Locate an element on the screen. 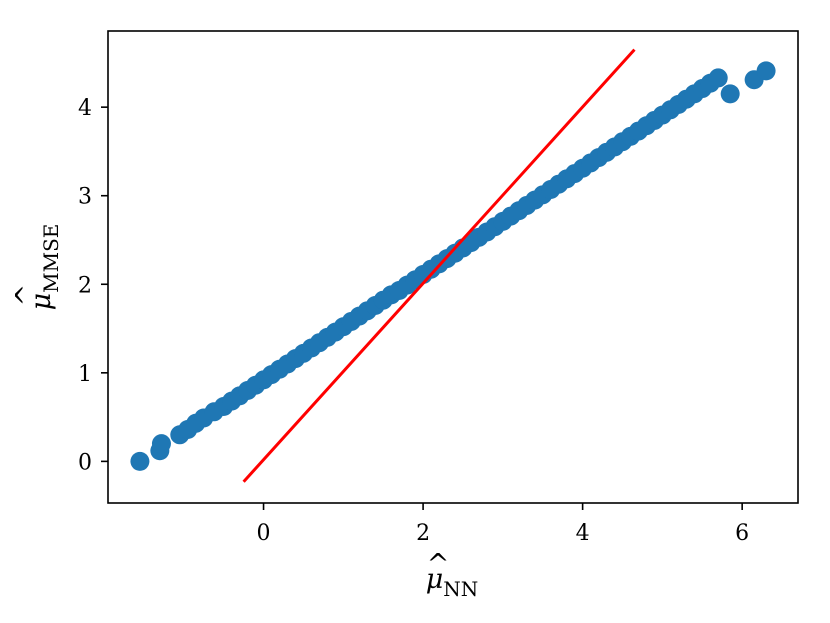 The height and width of the screenshot is (623, 830). y-tick-label: 1 is located at coordinates (85, 374).